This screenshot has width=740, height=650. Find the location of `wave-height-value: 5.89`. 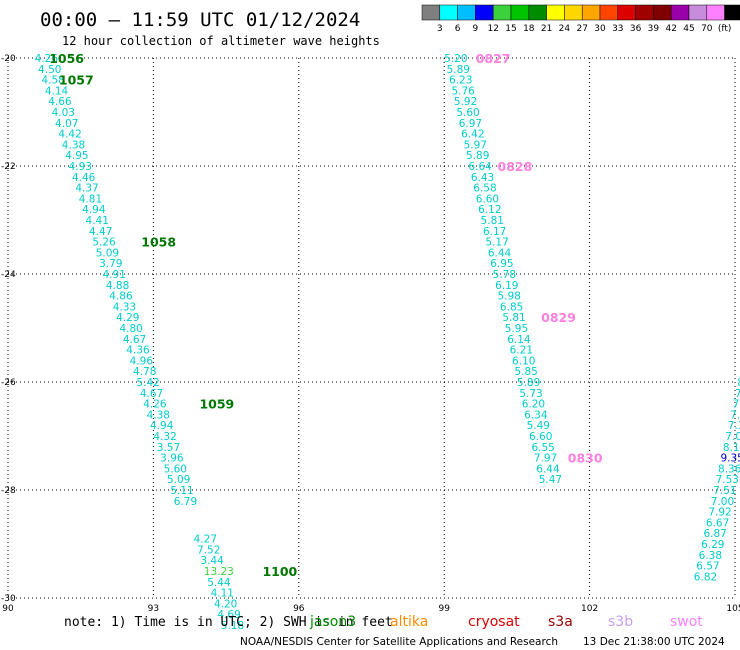

wave-height-value: 5.89 is located at coordinates (477, 156).